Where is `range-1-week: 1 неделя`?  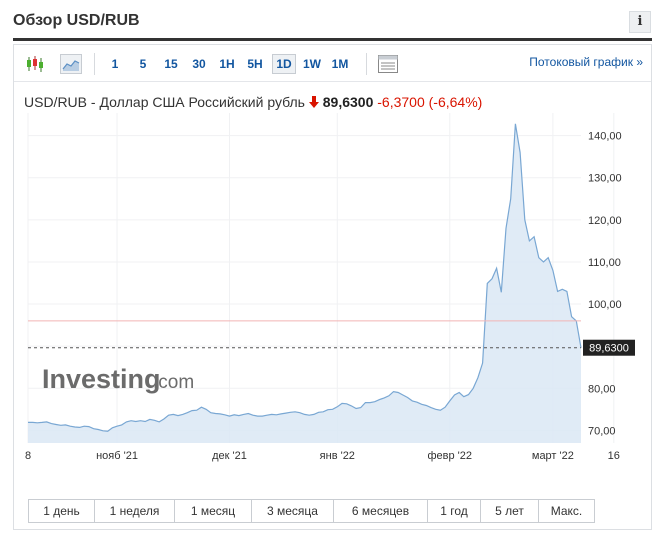
range-1-week: 1 неделя is located at coordinates (135, 511).